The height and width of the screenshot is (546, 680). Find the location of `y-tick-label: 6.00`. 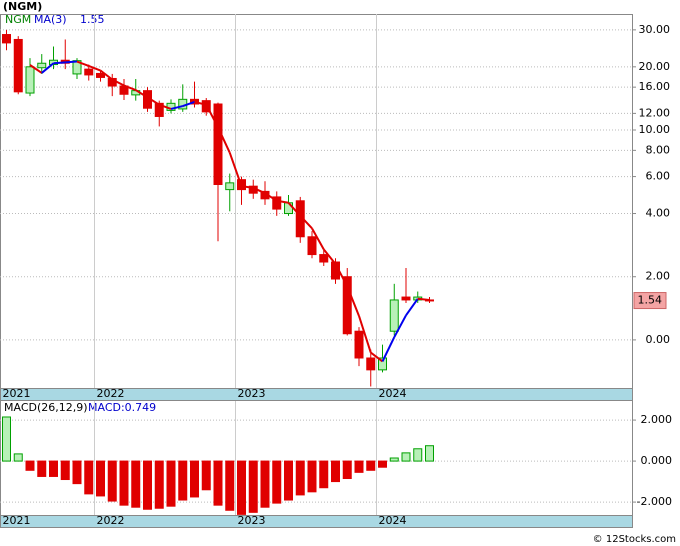

y-tick-label: 6.00 is located at coordinates (658, 176).